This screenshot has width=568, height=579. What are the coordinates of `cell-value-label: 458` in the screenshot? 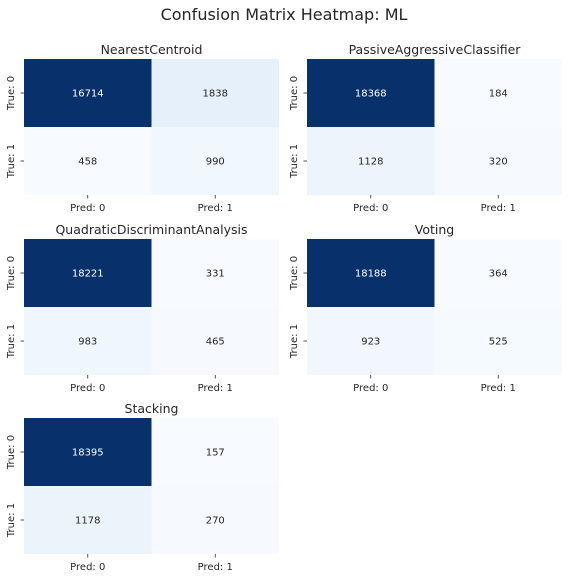 It's located at (87, 162).